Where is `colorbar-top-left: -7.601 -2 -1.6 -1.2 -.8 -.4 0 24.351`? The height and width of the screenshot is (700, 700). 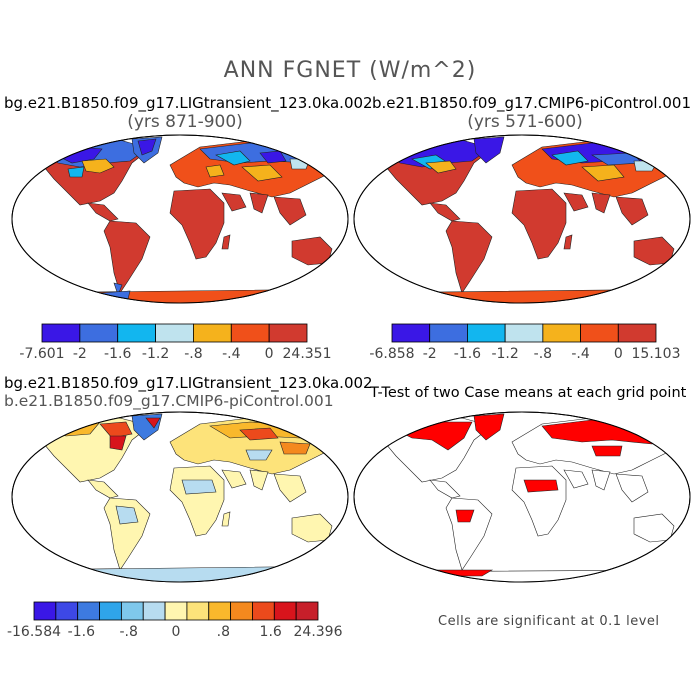 colorbar-top-left: -7.601 -2 -1.6 -1.2 -.8 -.4 0 24.351 is located at coordinates (175, 342).